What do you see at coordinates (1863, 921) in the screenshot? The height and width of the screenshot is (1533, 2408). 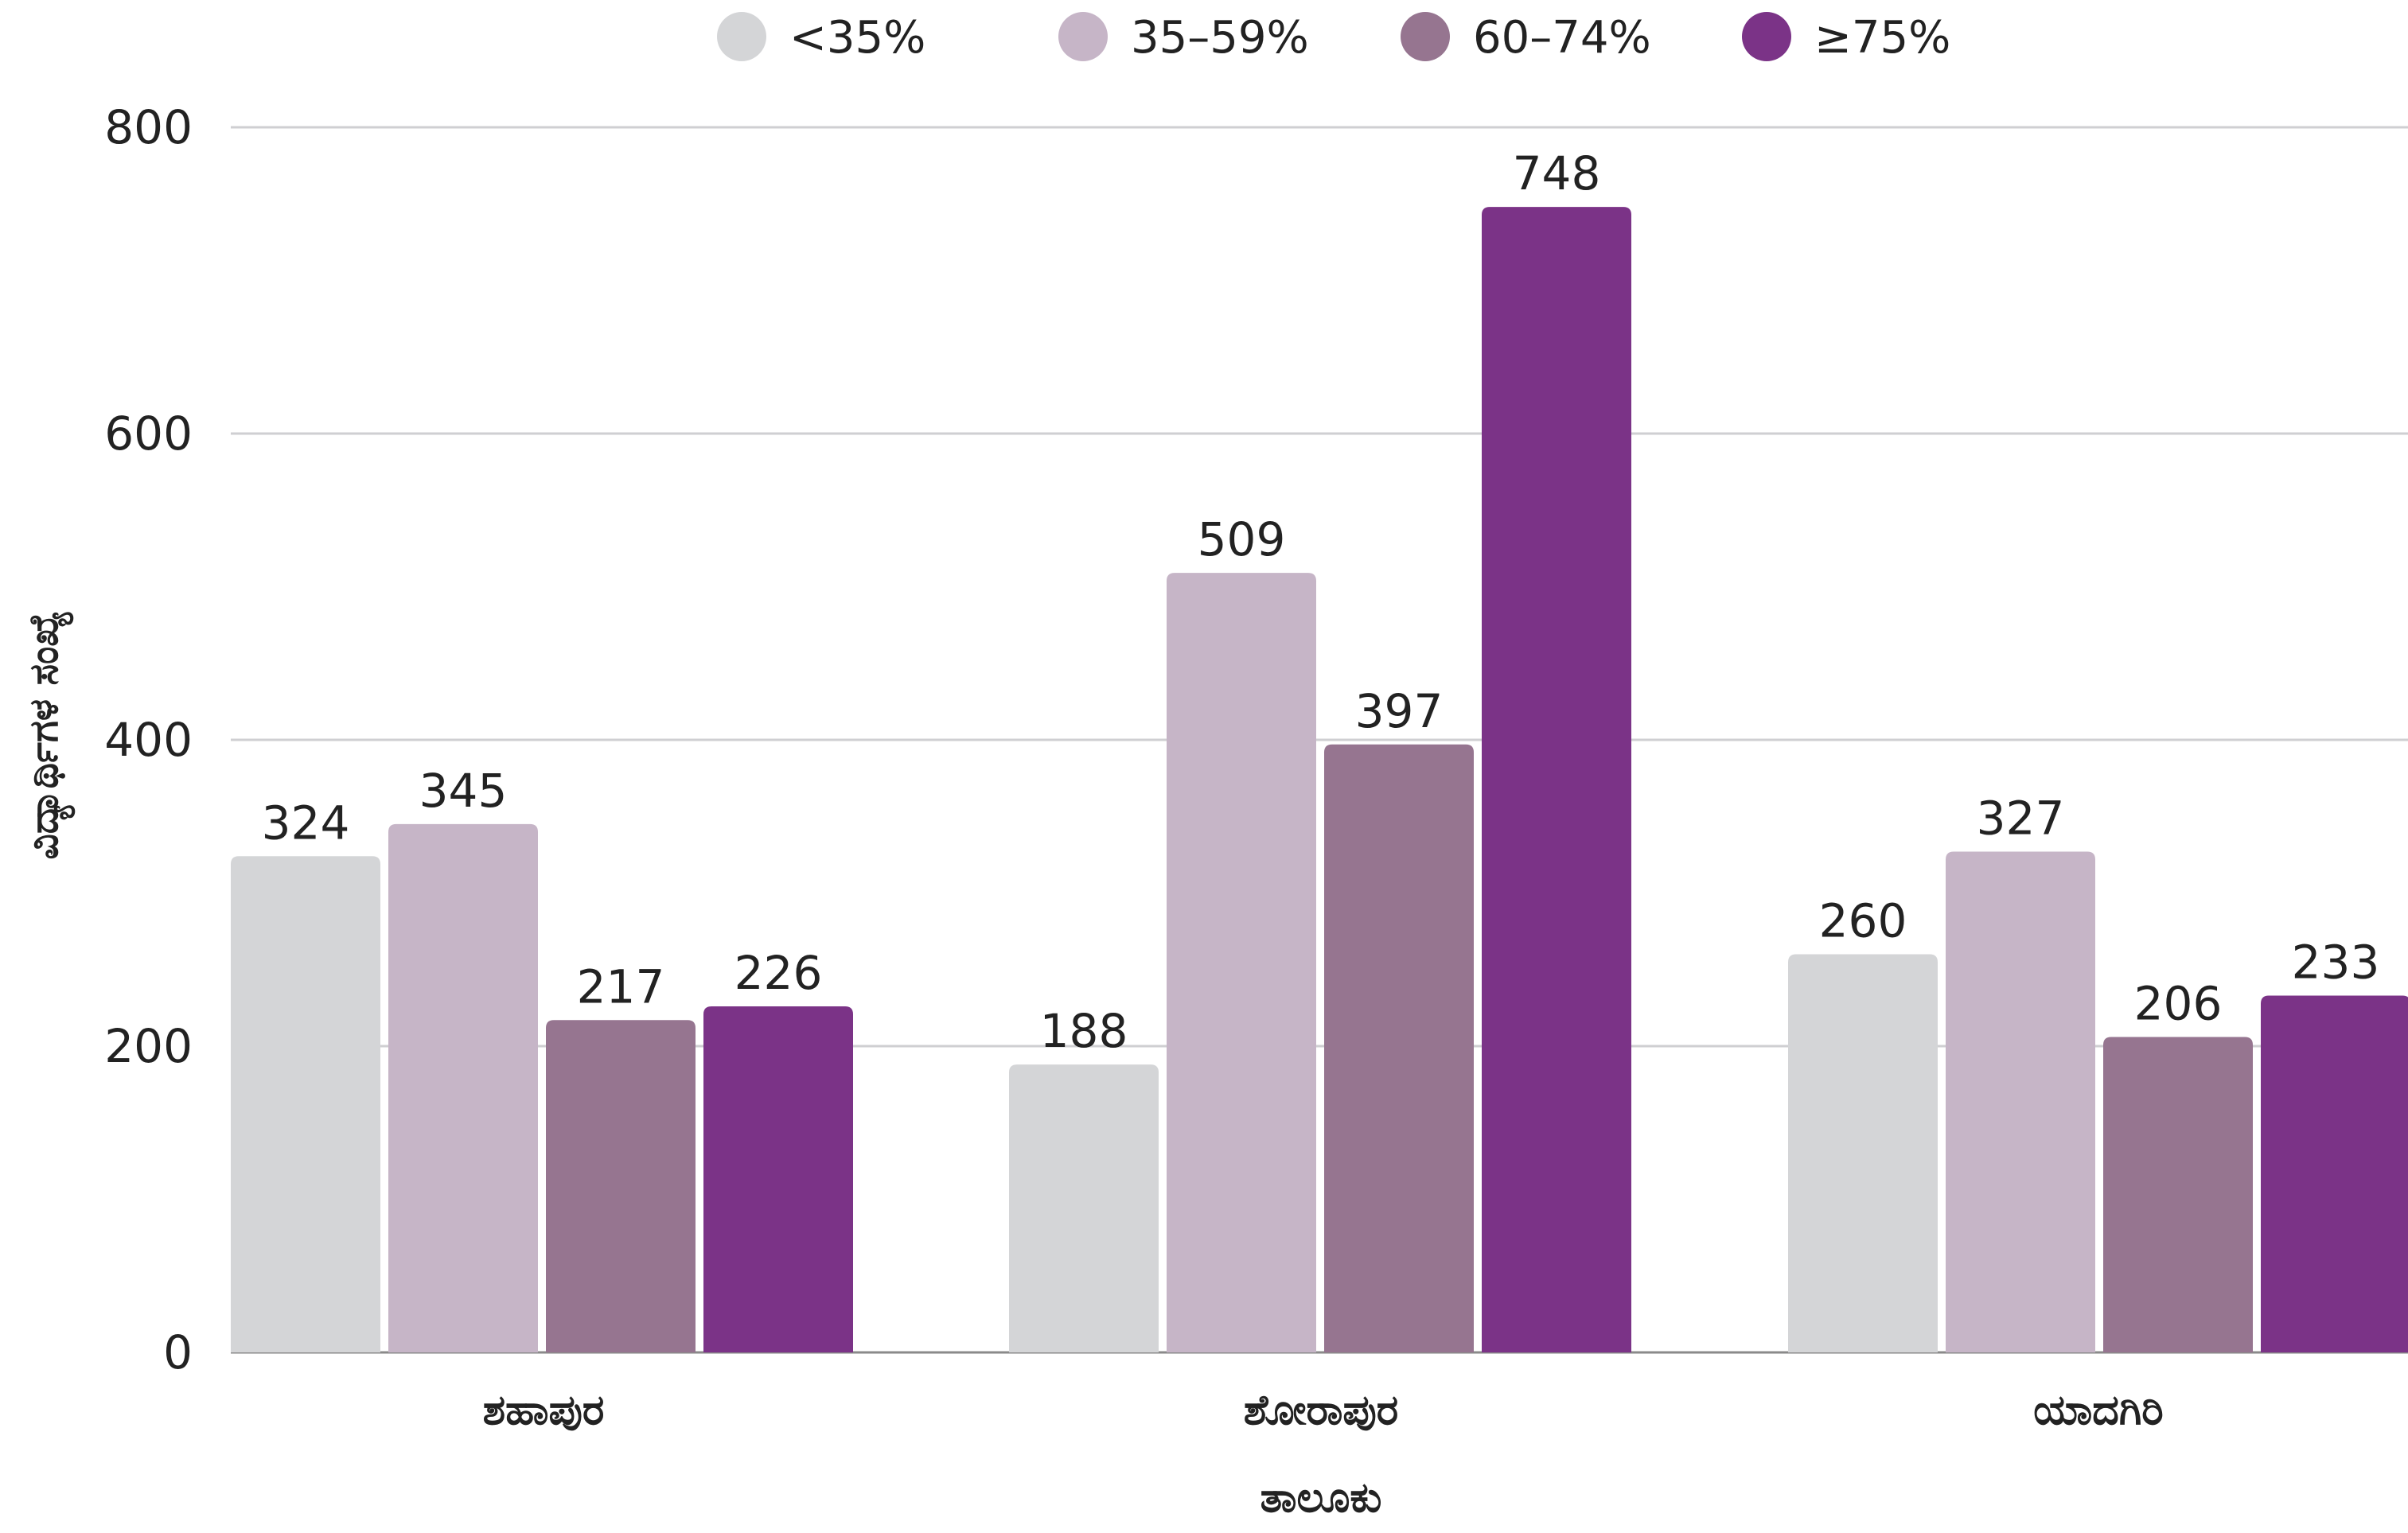 I see `data-label: 260` at bounding box center [1863, 921].